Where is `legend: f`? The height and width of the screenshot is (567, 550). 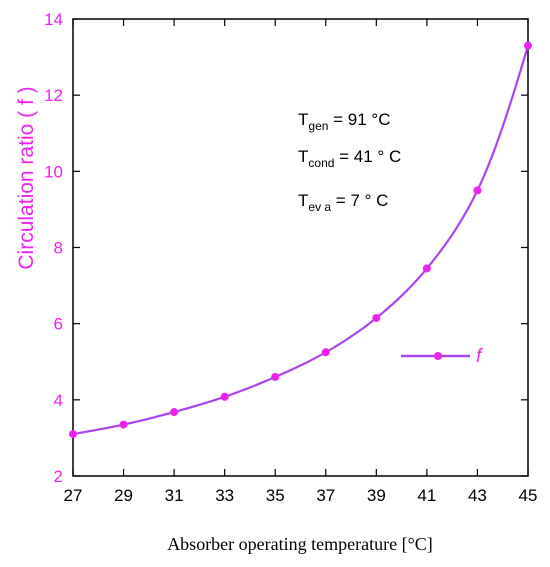
legend: f is located at coordinates (442, 356).